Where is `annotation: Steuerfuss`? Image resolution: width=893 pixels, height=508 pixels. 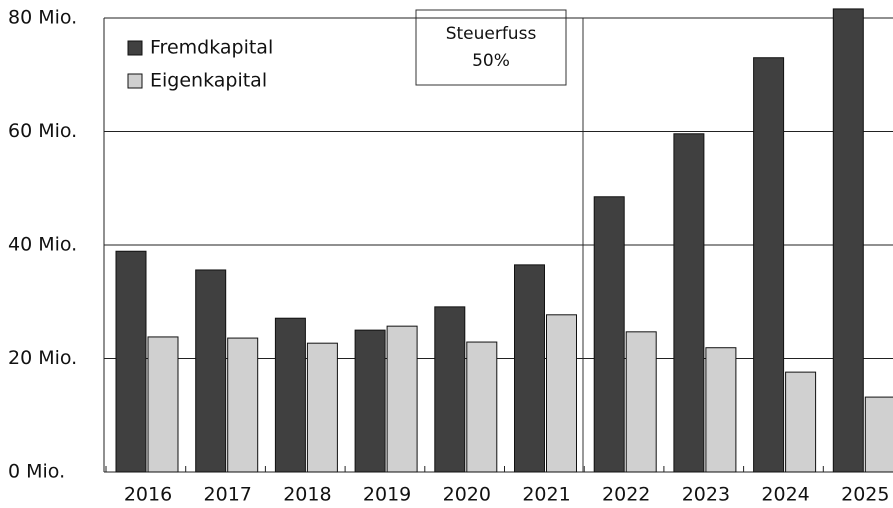 annotation: Steuerfuss is located at coordinates (491, 34).